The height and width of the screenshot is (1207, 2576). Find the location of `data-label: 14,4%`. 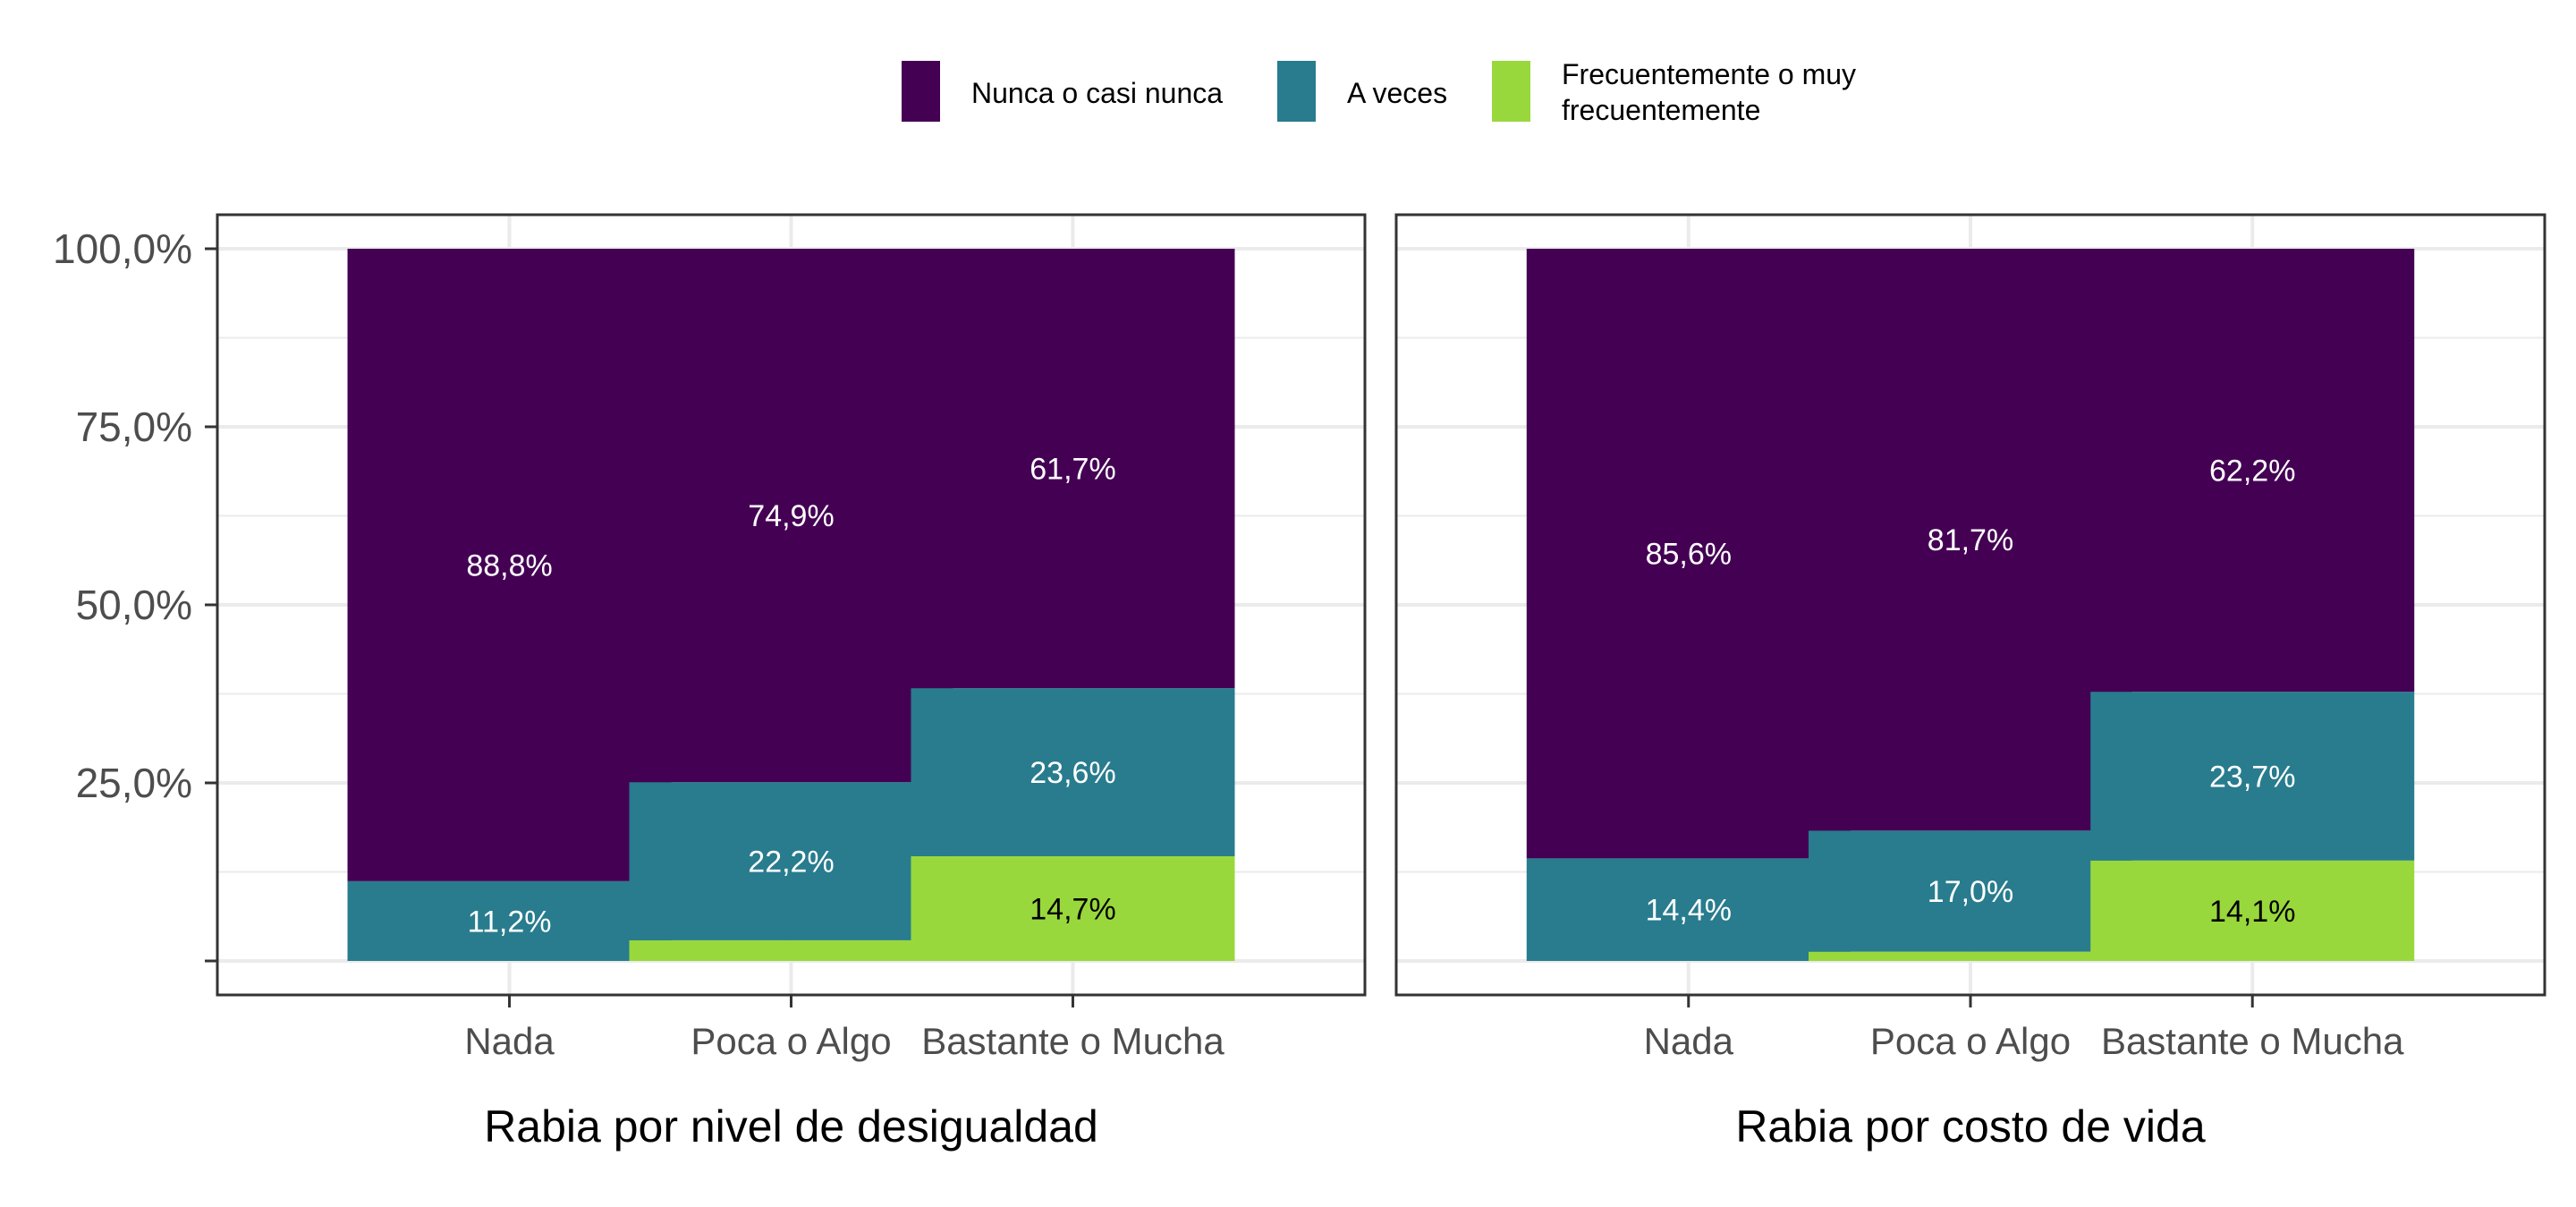

data-label: 14,4% is located at coordinates (1689, 911).